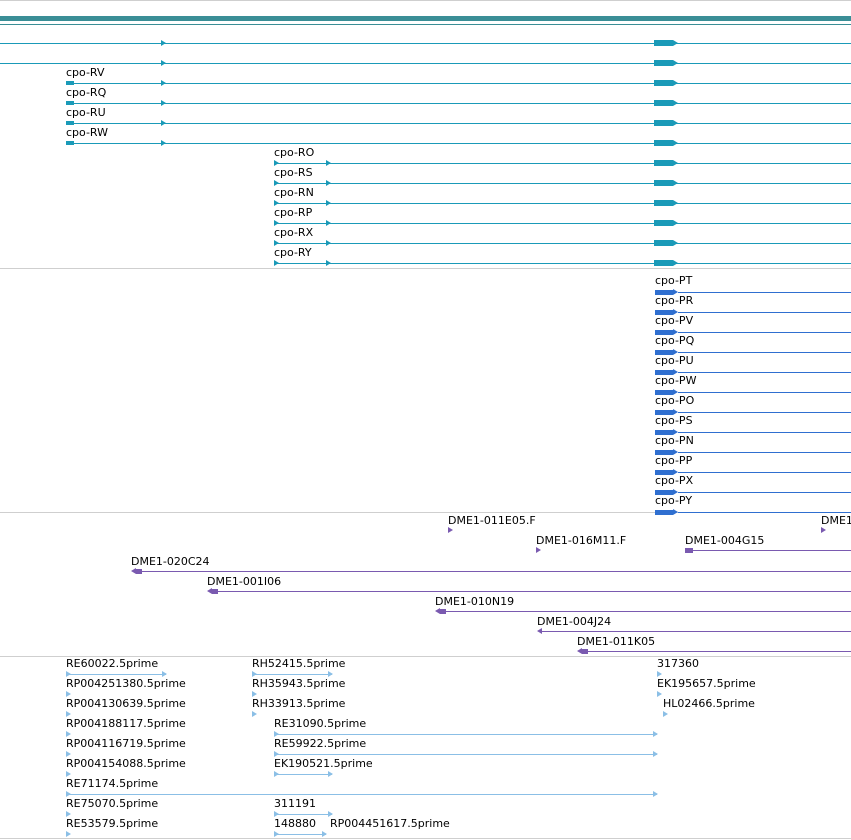 The height and width of the screenshot is (840, 851). I want to click on clone-label: DME1-011E05.F, so click(492, 520).